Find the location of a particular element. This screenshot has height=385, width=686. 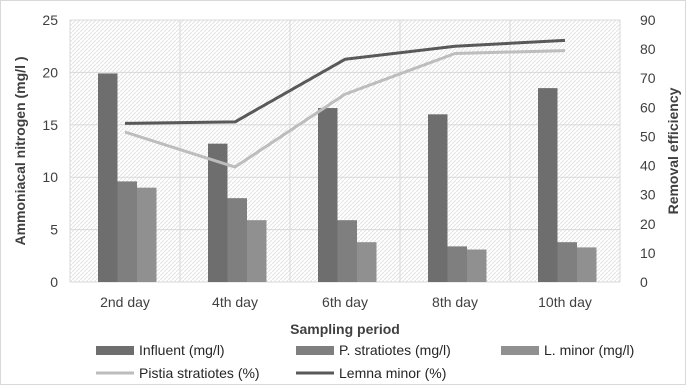

x-tick-label-1: 2nd day is located at coordinates (125, 302).